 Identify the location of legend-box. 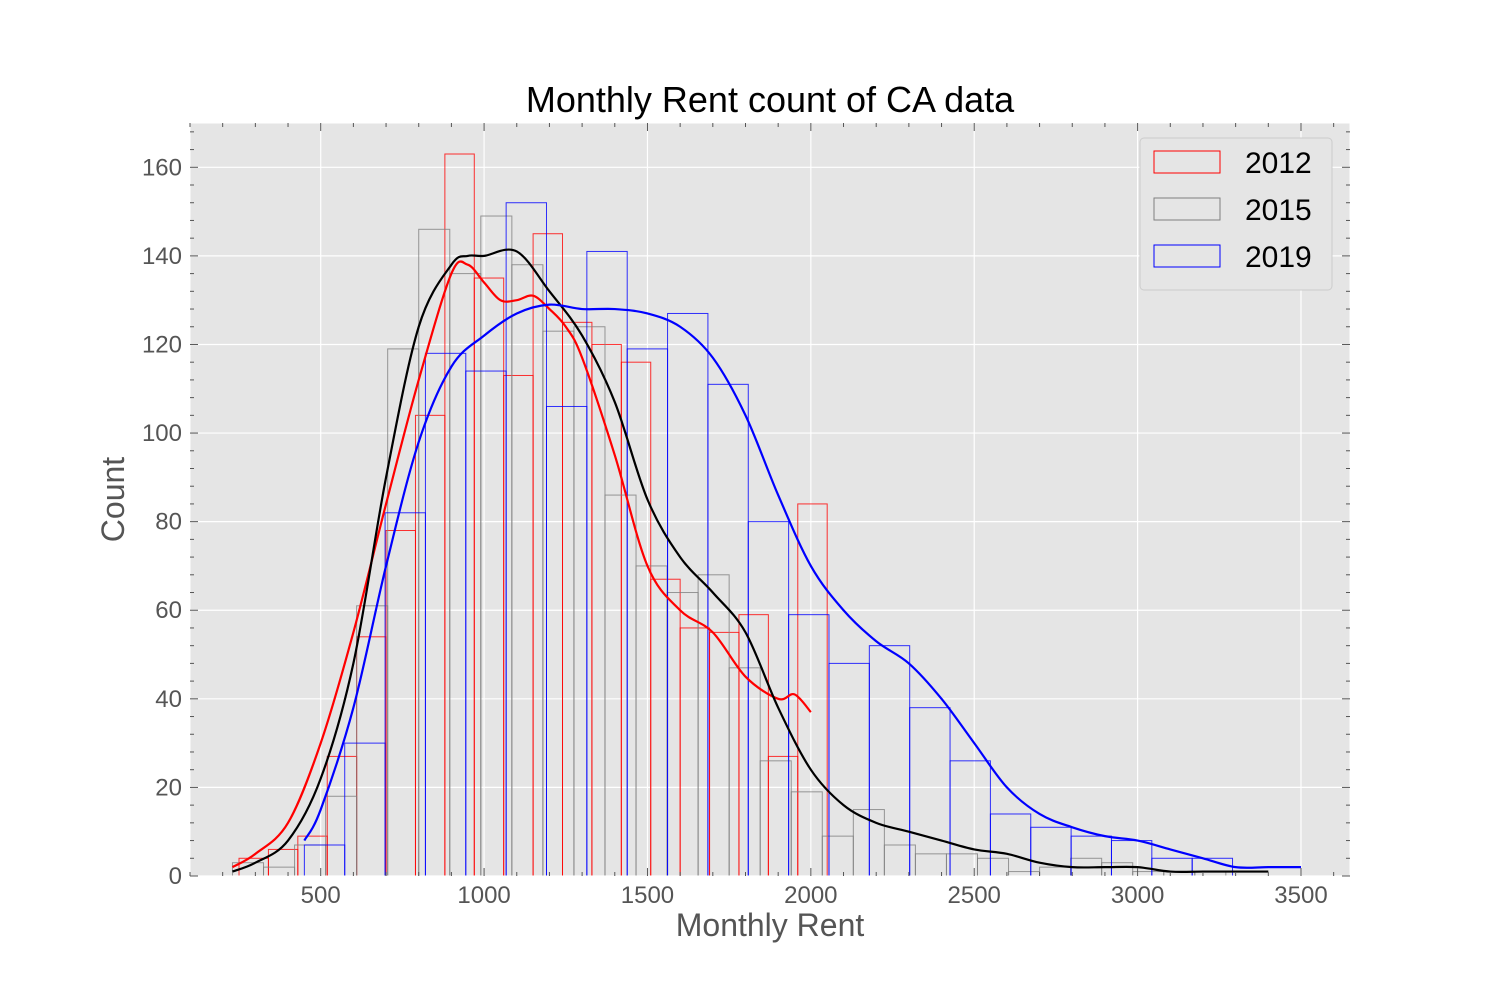
(1236, 214).